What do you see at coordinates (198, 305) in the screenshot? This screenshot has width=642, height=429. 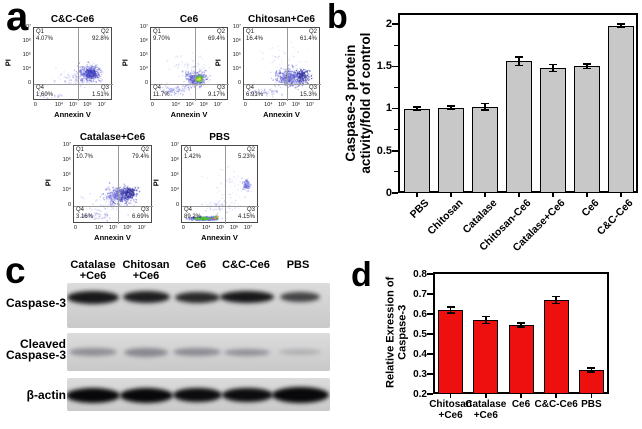 I see `blot-strip` at bounding box center [198, 305].